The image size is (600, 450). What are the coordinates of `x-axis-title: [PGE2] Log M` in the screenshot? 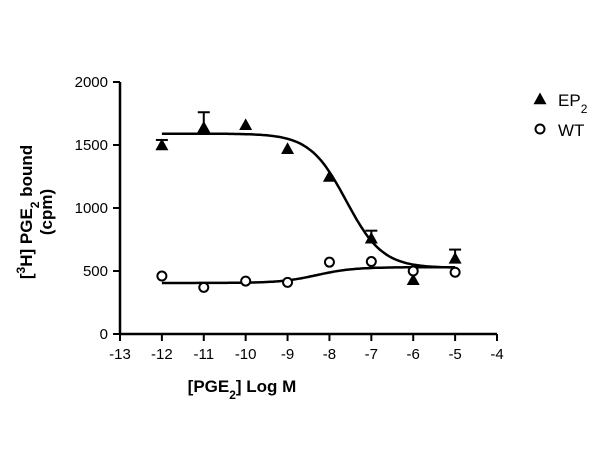 It's located at (242, 389).